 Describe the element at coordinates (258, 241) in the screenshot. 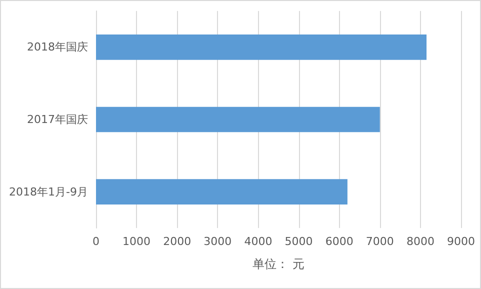

I see `x-tick-label: 4000` at that location.